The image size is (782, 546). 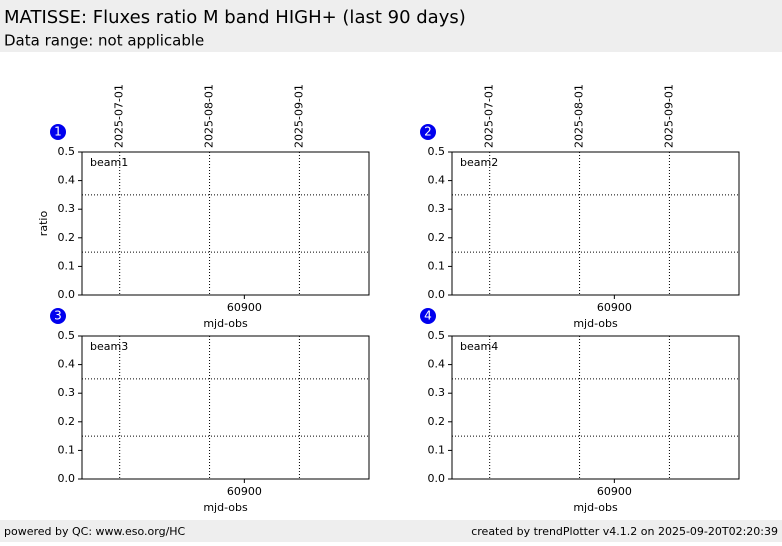 I want to click on panel-badge-label: 4, so click(x=428, y=316).